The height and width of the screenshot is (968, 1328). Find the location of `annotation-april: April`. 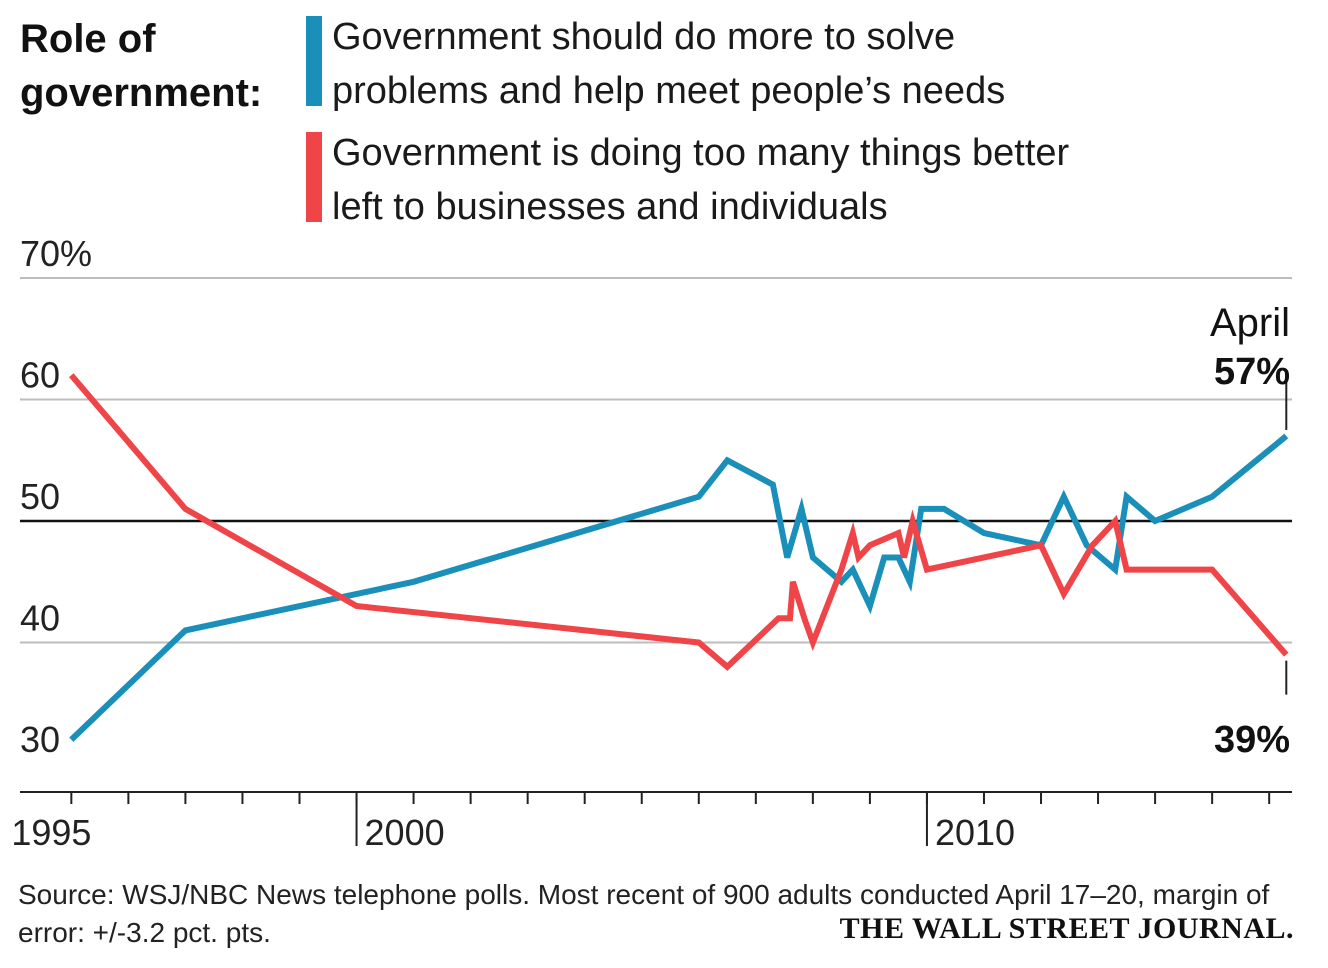

annotation-april: April is located at coordinates (1250, 323).